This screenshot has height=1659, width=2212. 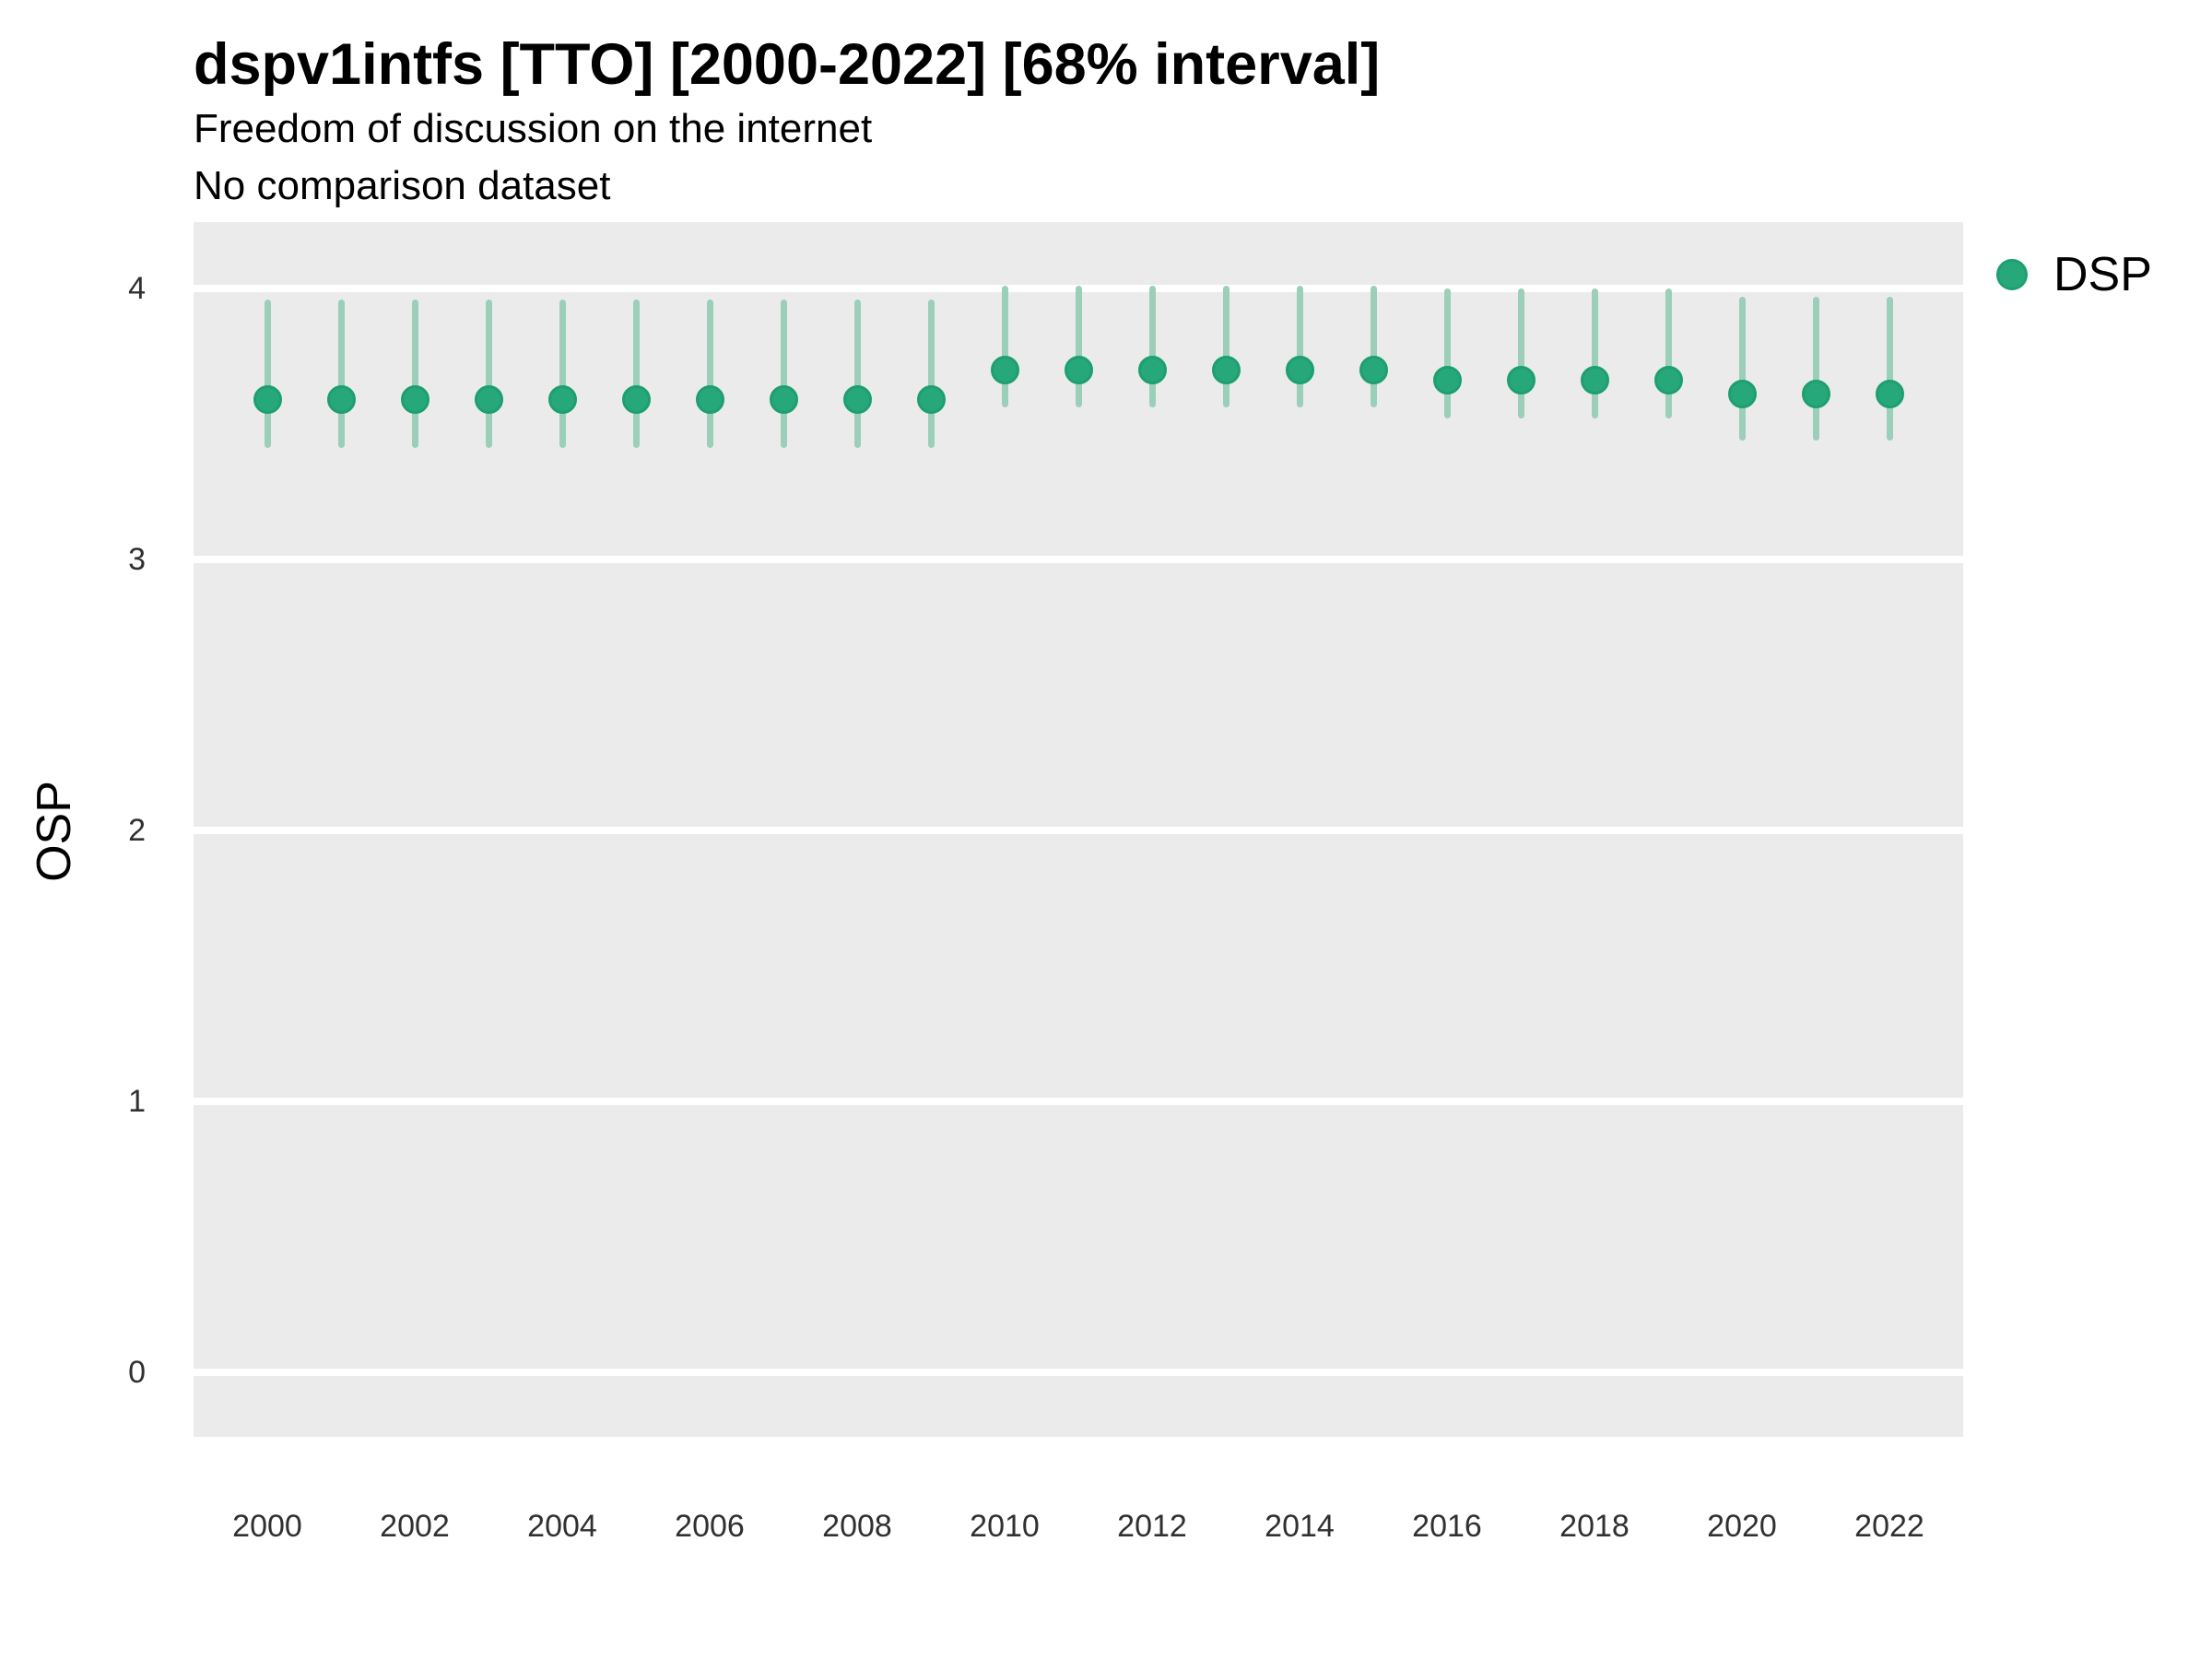 I want to click on legend-label: DSP, so click(x=2102, y=274).